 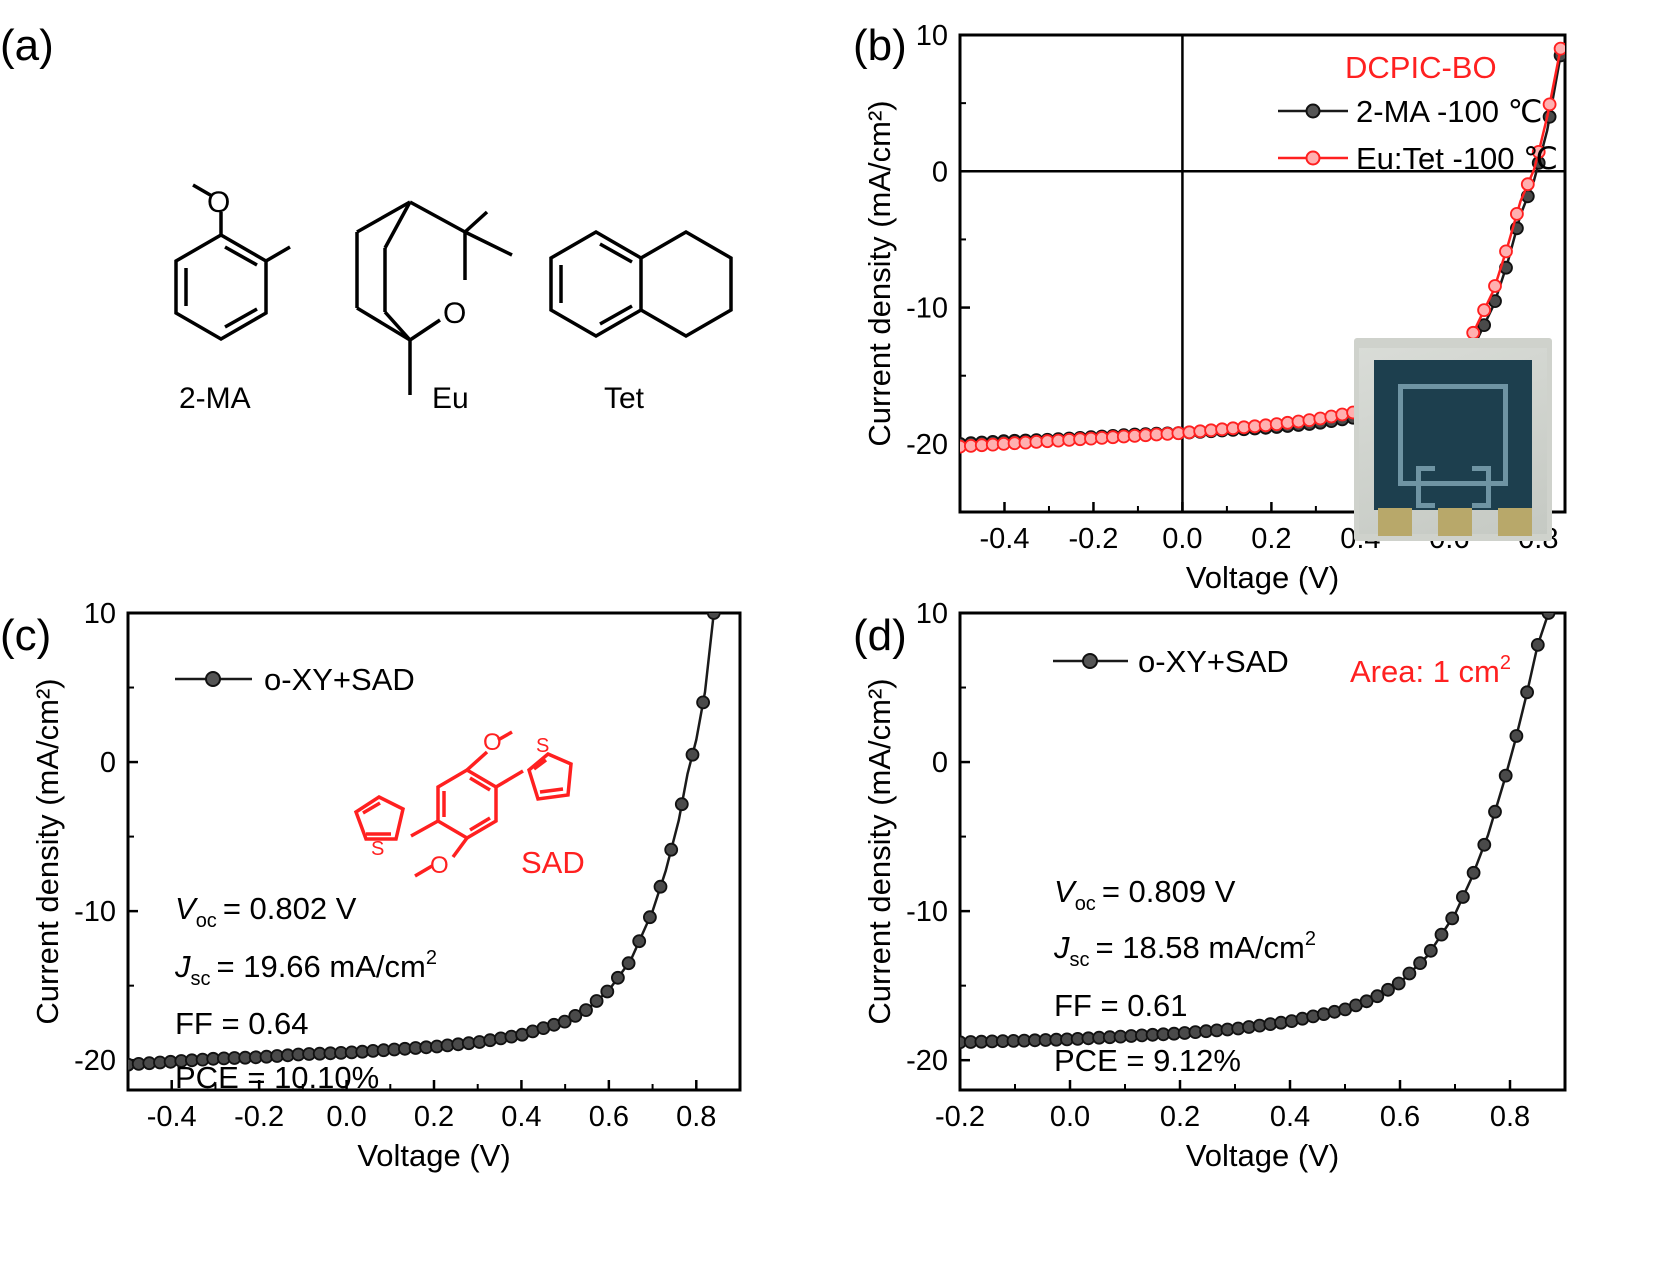 I want to click on x-tick-label-d-0: -0.2, so click(x=960, y=1117).